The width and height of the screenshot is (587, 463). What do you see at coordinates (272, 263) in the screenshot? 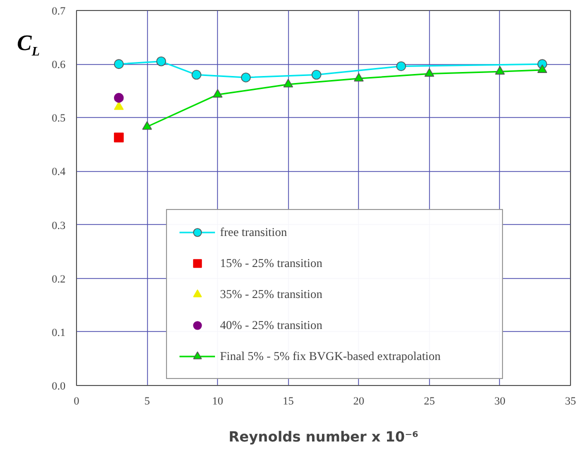
I see `legend-label: 15% - 25% transition` at bounding box center [272, 263].